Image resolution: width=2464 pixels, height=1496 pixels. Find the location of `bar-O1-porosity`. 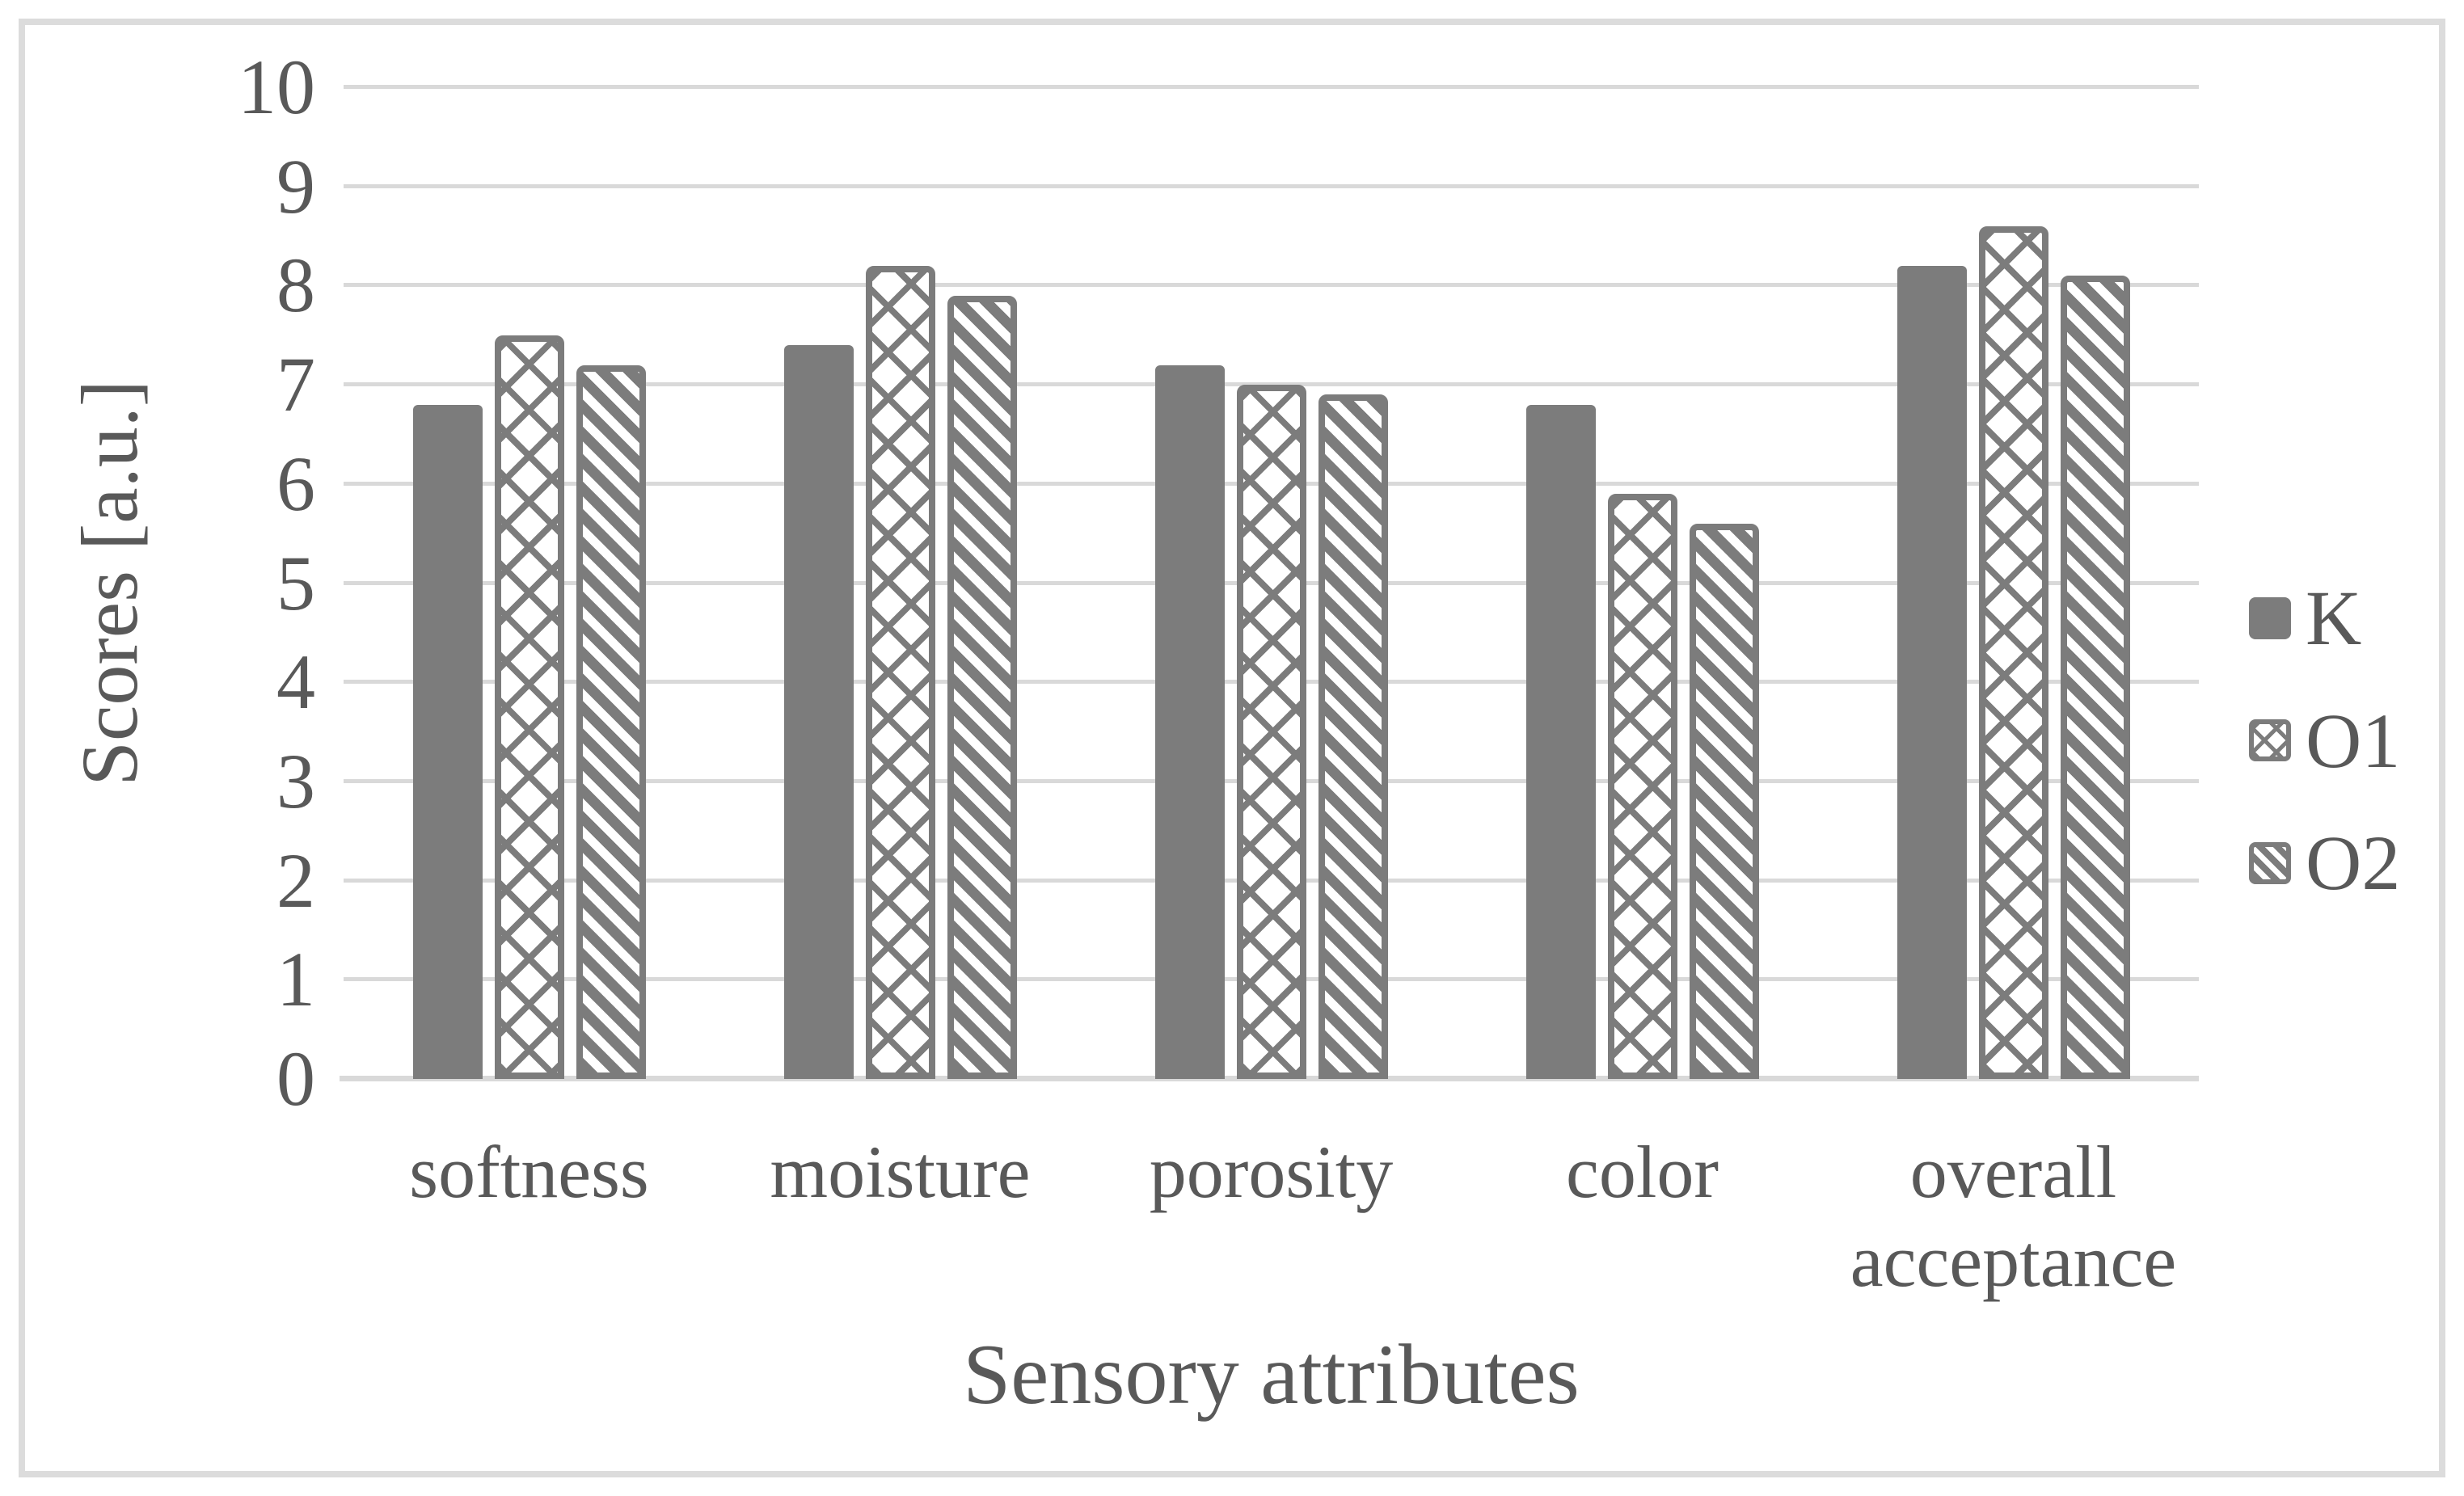

bar-O1-porosity is located at coordinates (1271, 732).